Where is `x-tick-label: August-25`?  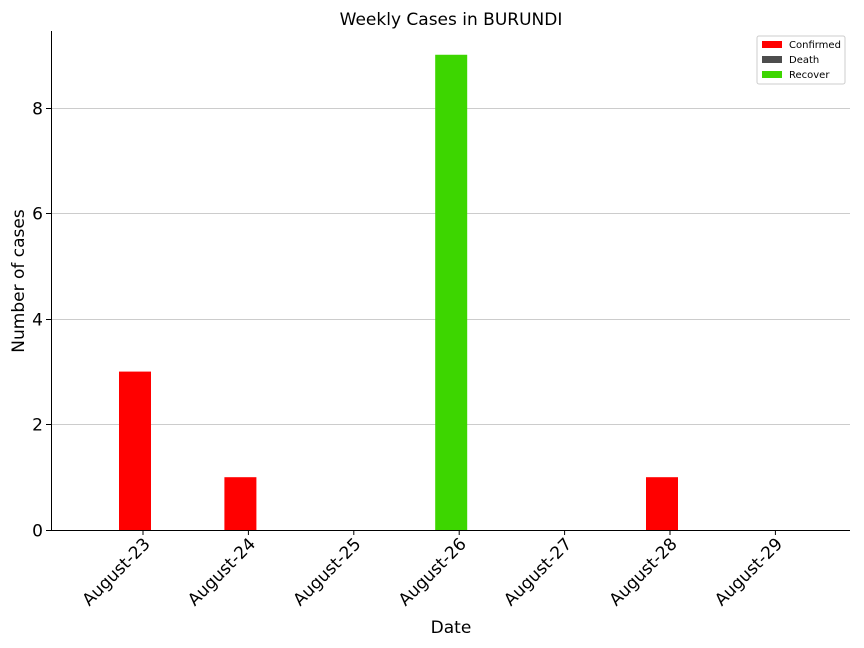
x-tick-label: August-25 is located at coordinates (327, 572).